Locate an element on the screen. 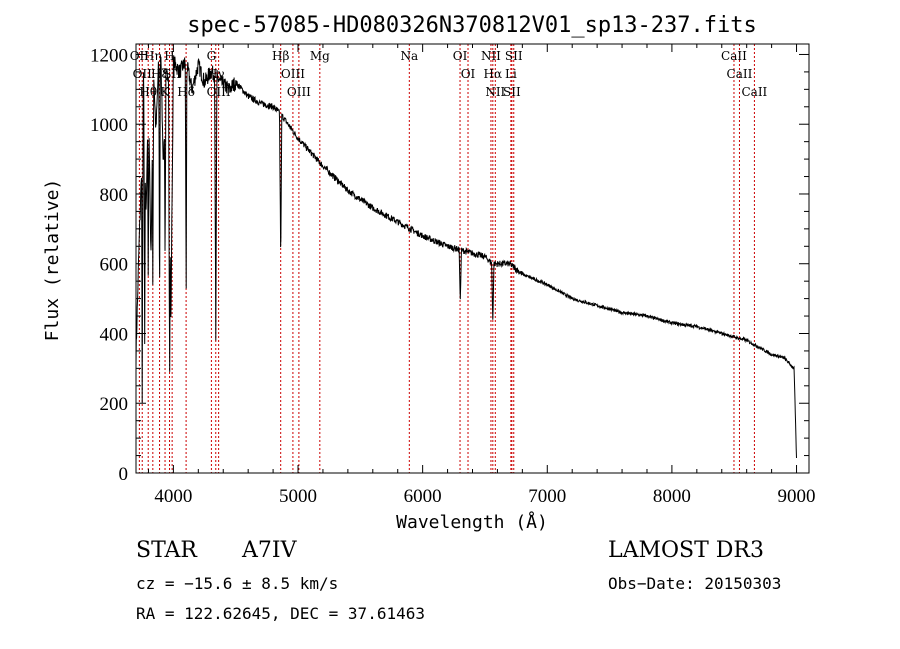 Image resolution: width=900 pixels, height=649 pixels. line-marker-label: Hδ is located at coordinates (186, 92).